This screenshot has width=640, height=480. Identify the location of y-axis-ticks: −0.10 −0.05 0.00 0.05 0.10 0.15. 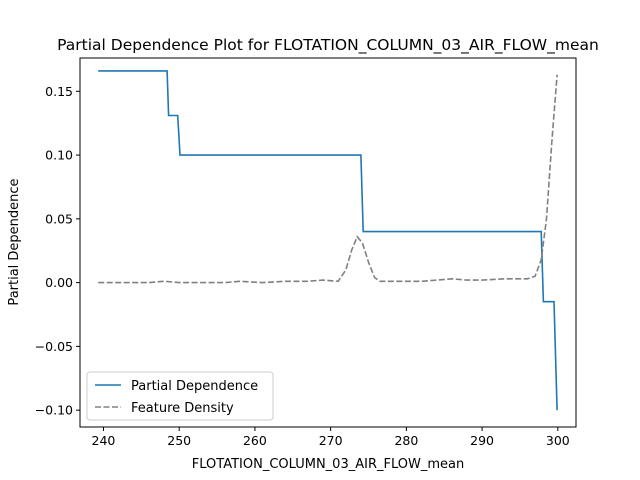
(57, 251).